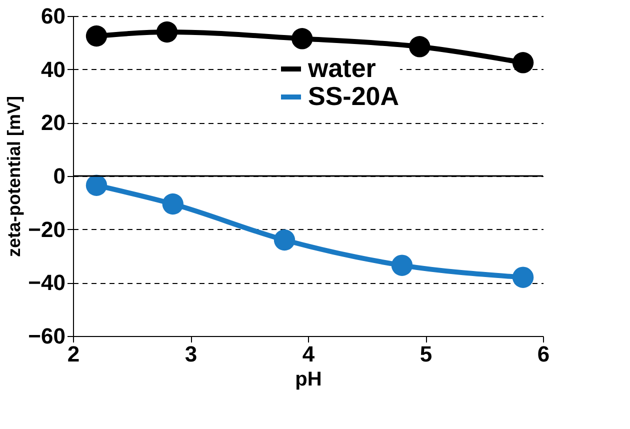  I want to click on y-tick-label: −60, so click(47, 336).